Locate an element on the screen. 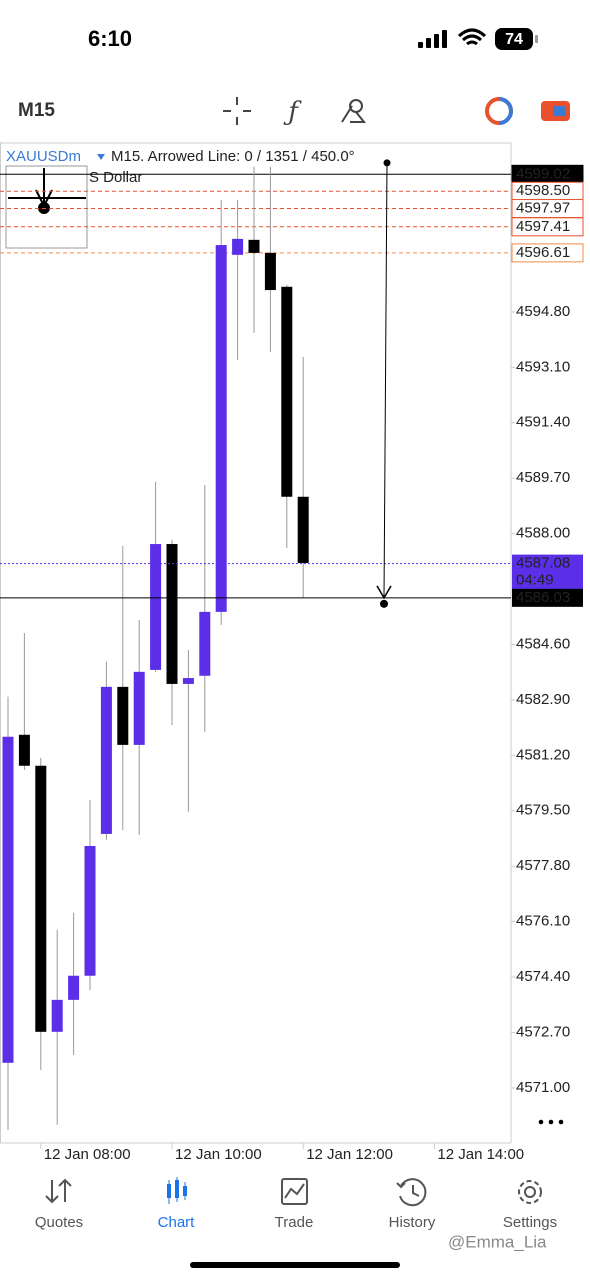 The width and height of the screenshot is (590, 1285). x-tick-label: 12 Jan 10:00 is located at coordinates (218, 1154).